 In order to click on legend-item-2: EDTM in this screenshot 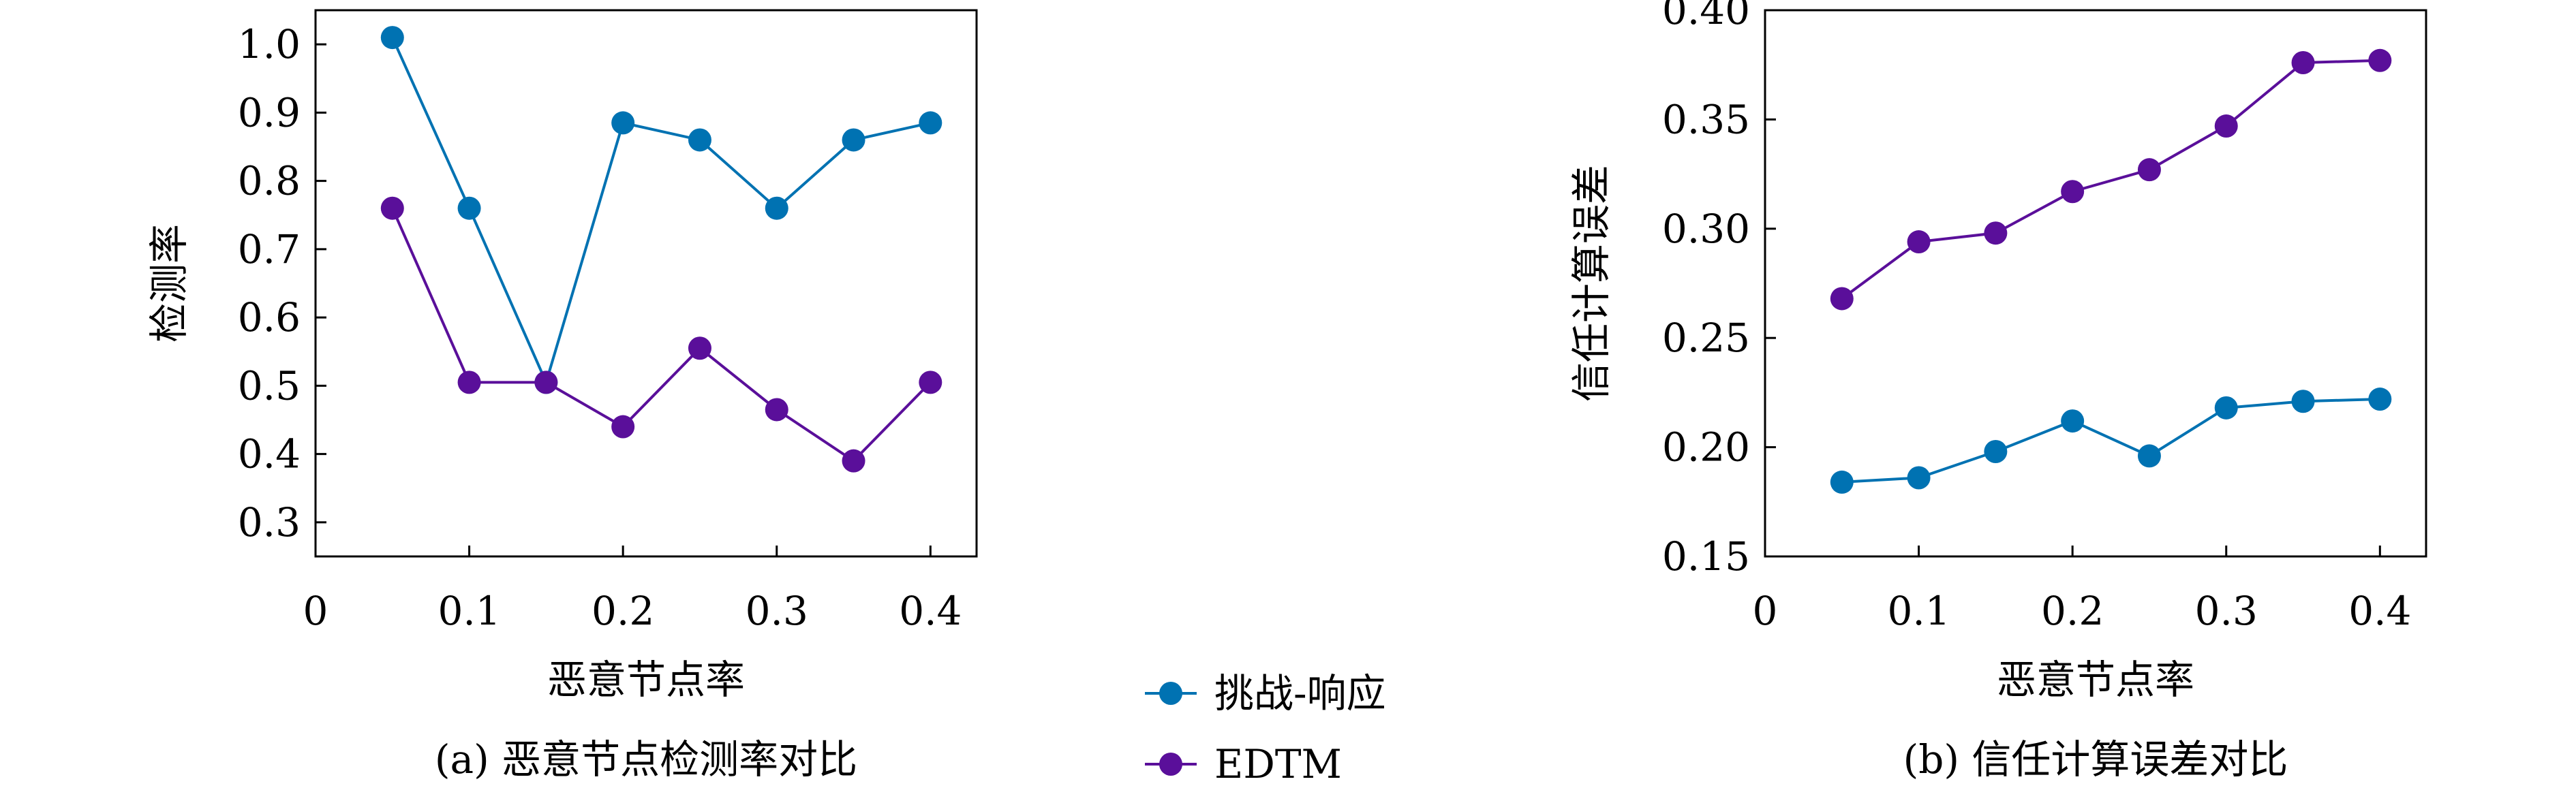, I will do `click(1243, 764)`.